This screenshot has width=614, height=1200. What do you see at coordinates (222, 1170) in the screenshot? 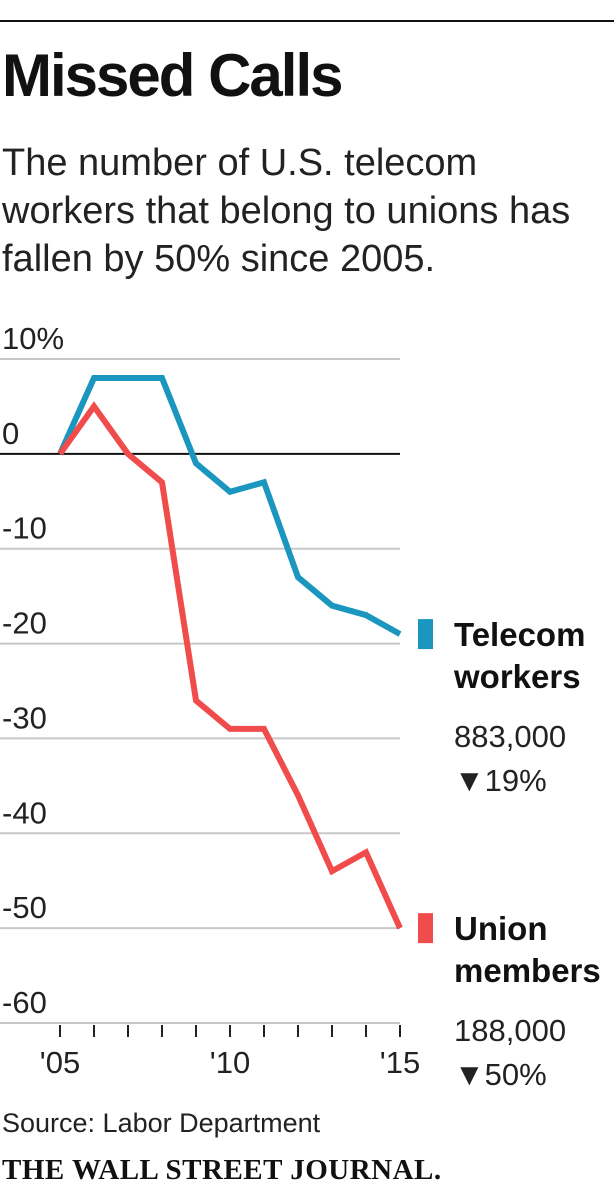
I see `wsj-masthead: THE WALL STREET JOURNAL.` at bounding box center [222, 1170].